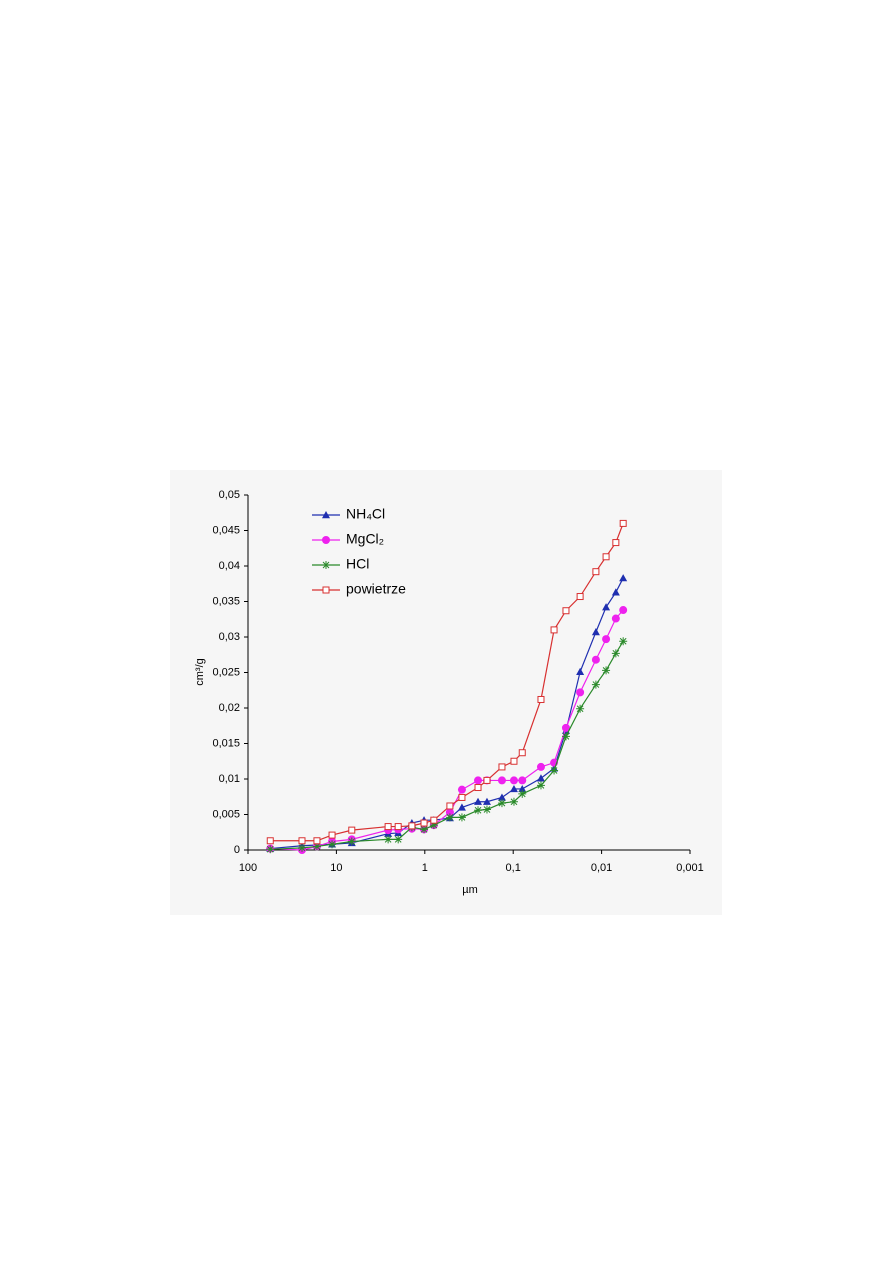  What do you see at coordinates (226, 814) in the screenshot?
I see `y-tick-label: 0,005` at bounding box center [226, 814].